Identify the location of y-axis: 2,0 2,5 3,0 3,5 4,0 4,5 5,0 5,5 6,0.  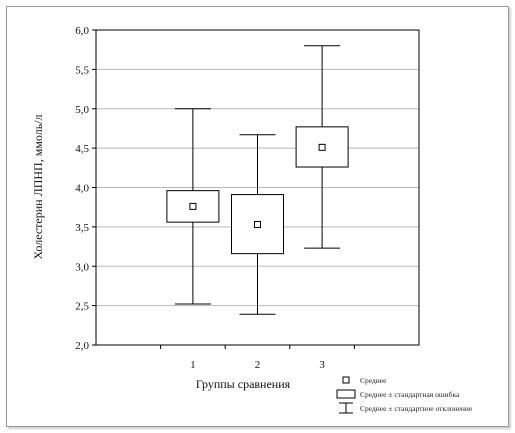
(85, 188).